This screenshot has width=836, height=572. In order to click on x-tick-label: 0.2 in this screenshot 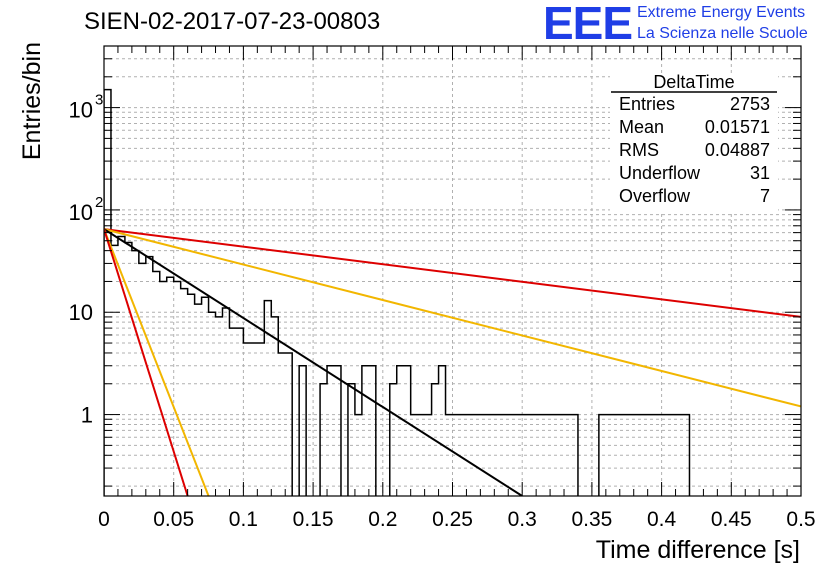, I will do `click(382, 519)`.